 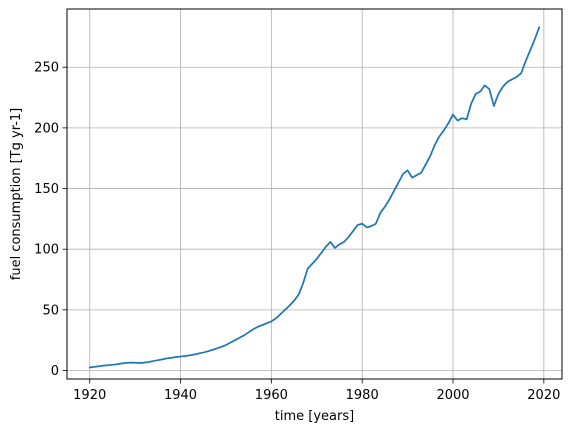 I want to click on x-tick-label: 2000, so click(x=452, y=395).